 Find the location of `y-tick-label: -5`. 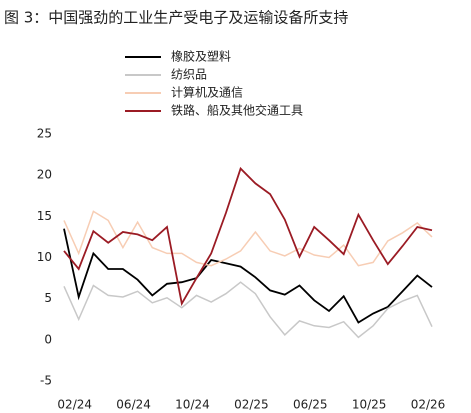

y-tick-label: -5 is located at coordinates (46, 381).